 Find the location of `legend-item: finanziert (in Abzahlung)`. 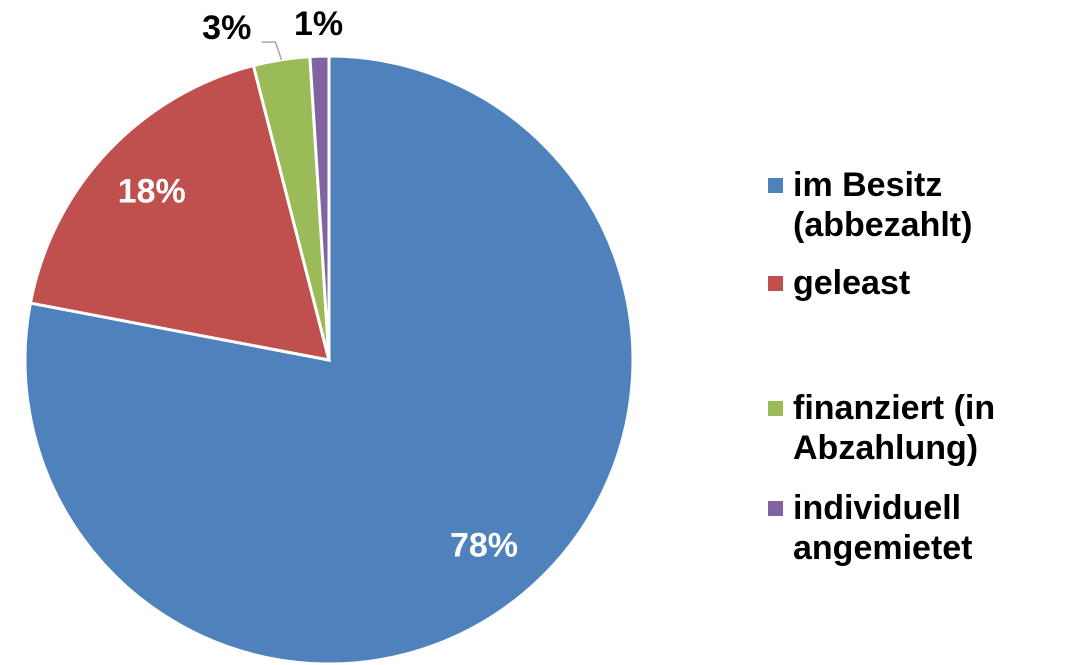

legend-item: finanziert (in Abzahlung) is located at coordinates (898, 428).